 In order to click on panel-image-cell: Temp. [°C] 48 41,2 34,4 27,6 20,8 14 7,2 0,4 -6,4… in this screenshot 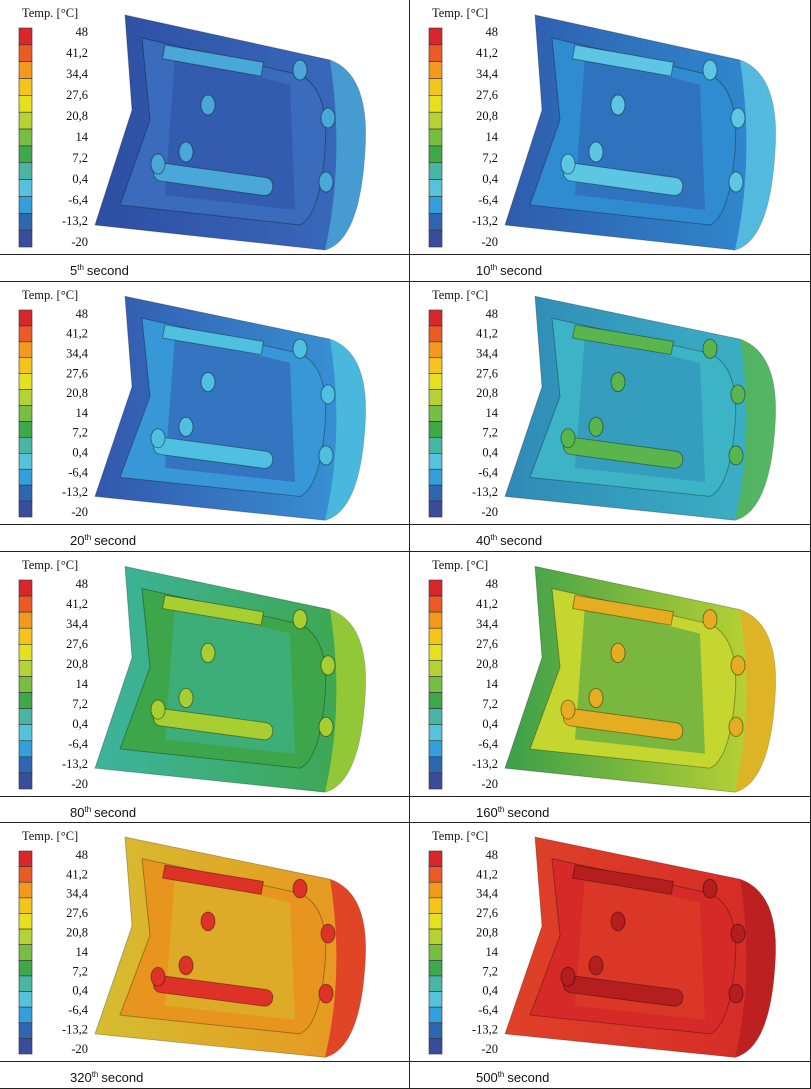, I will do `click(205, 942)`.